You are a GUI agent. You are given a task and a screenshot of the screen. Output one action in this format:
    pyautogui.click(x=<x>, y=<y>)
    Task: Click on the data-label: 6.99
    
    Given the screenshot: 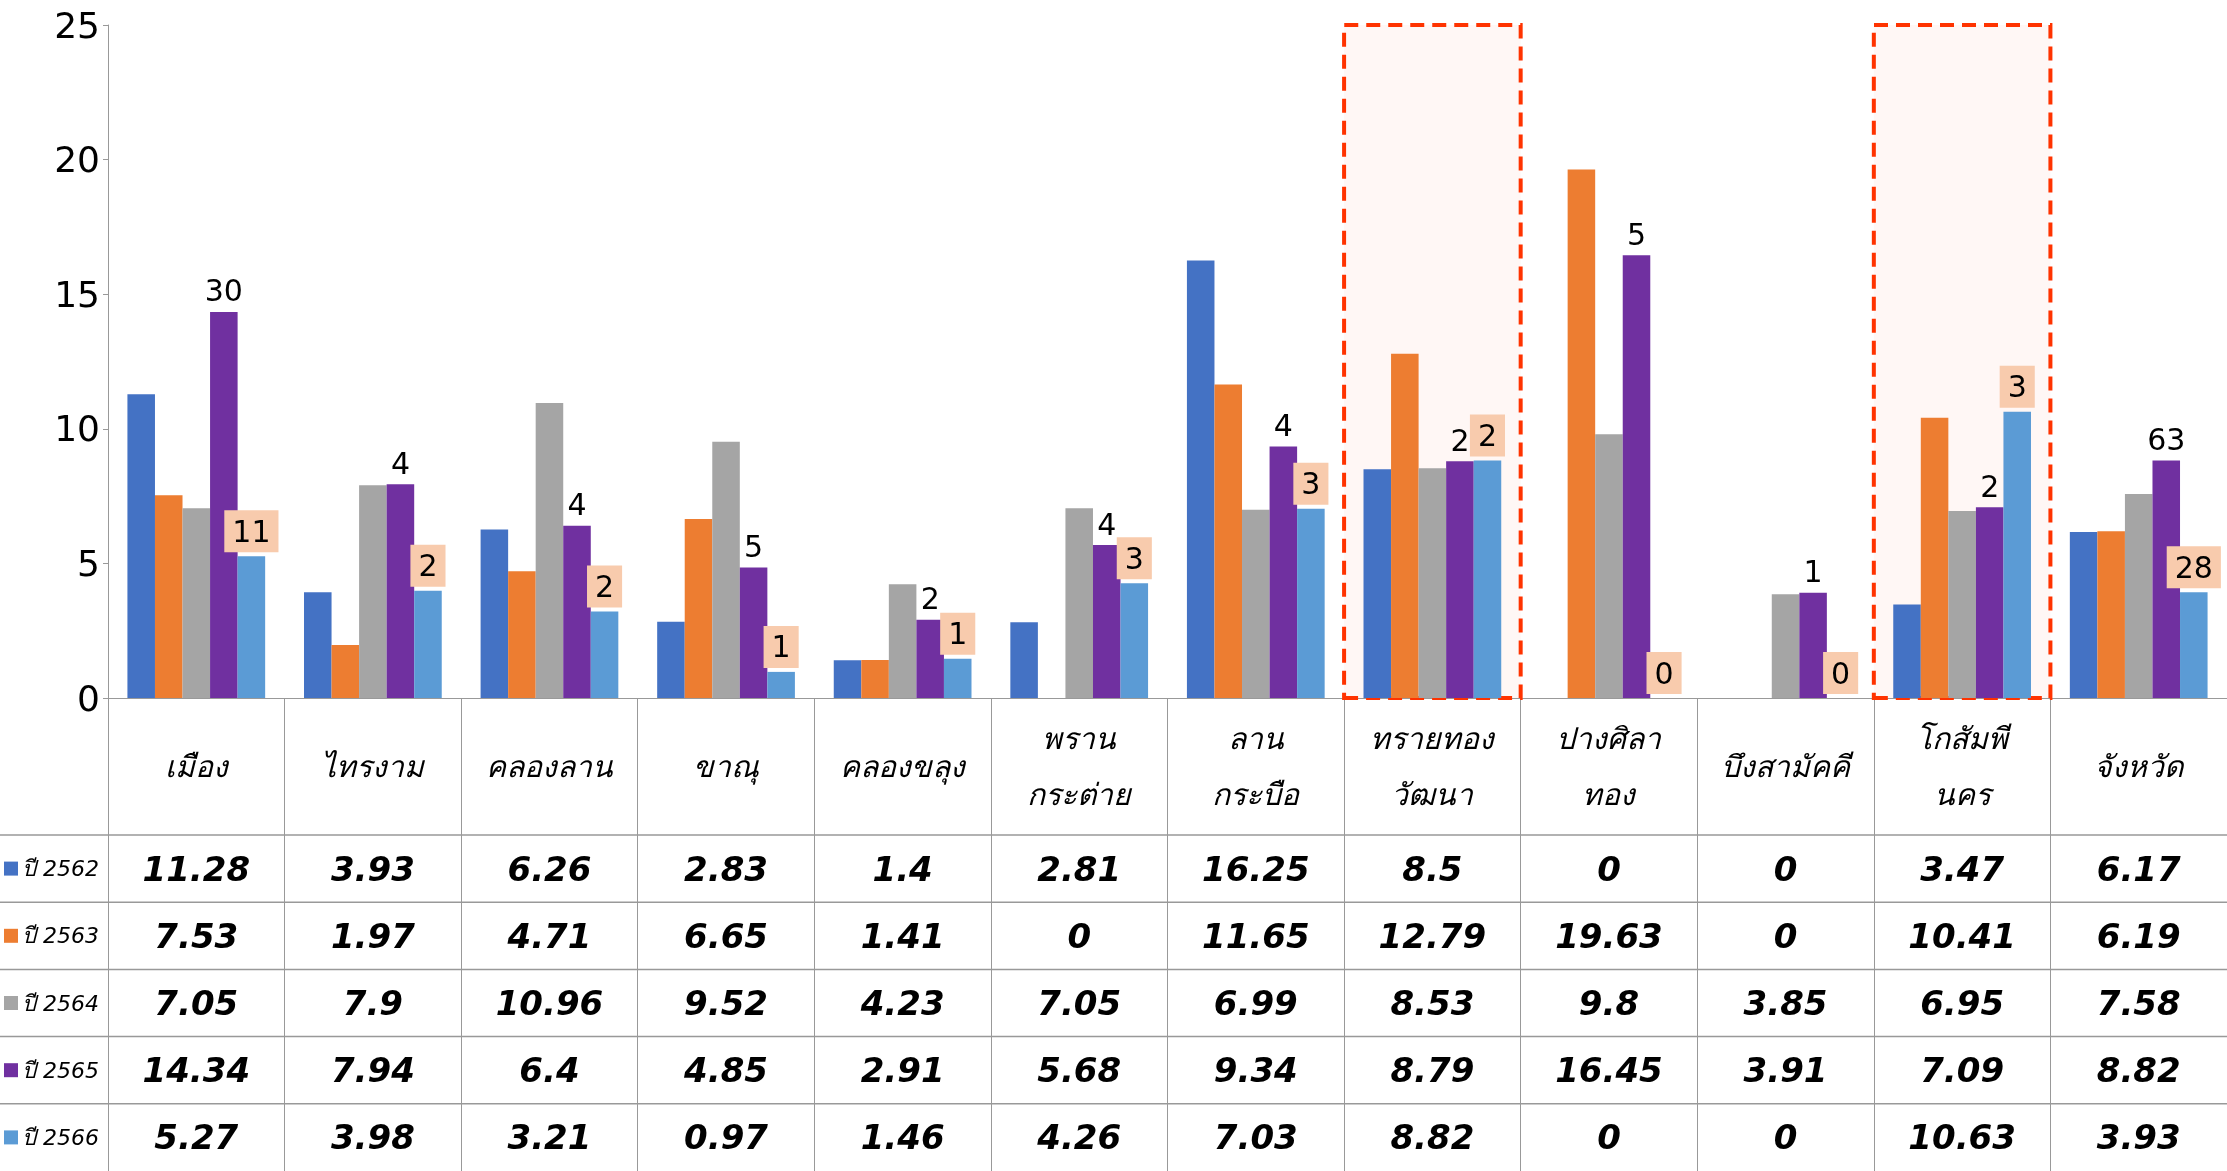 What is the action you would take?
    pyautogui.click(x=1255, y=1003)
    